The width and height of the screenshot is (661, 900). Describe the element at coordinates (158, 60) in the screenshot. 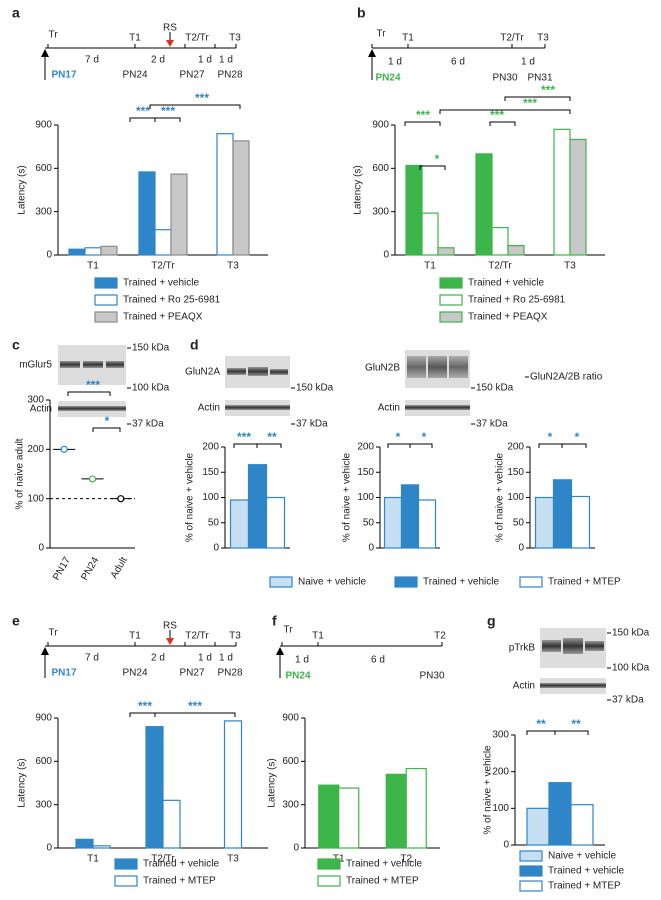

I see `timeline-label: 2 d` at that location.